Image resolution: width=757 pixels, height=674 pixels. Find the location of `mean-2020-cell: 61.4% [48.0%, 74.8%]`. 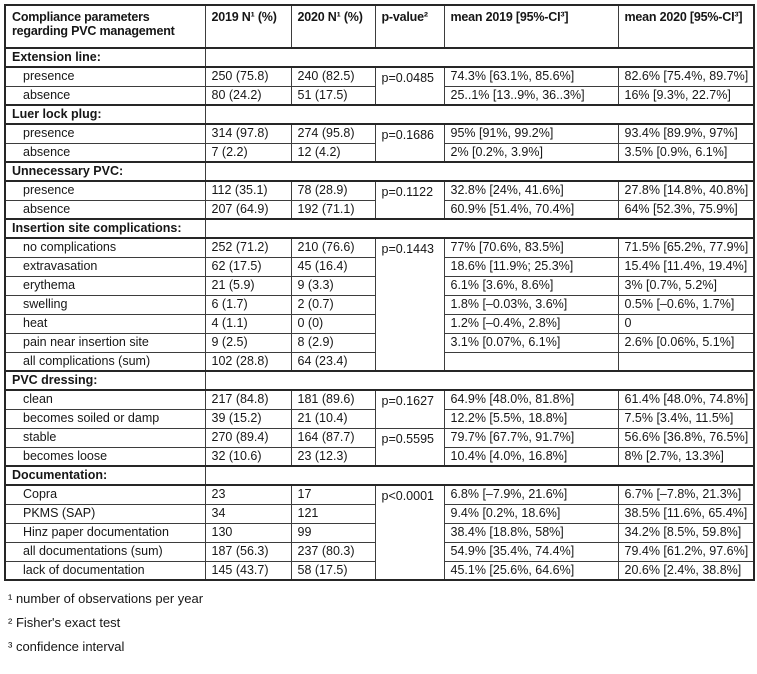

mean-2020-cell: 61.4% [48.0%, 74.8%] is located at coordinates (686, 399).